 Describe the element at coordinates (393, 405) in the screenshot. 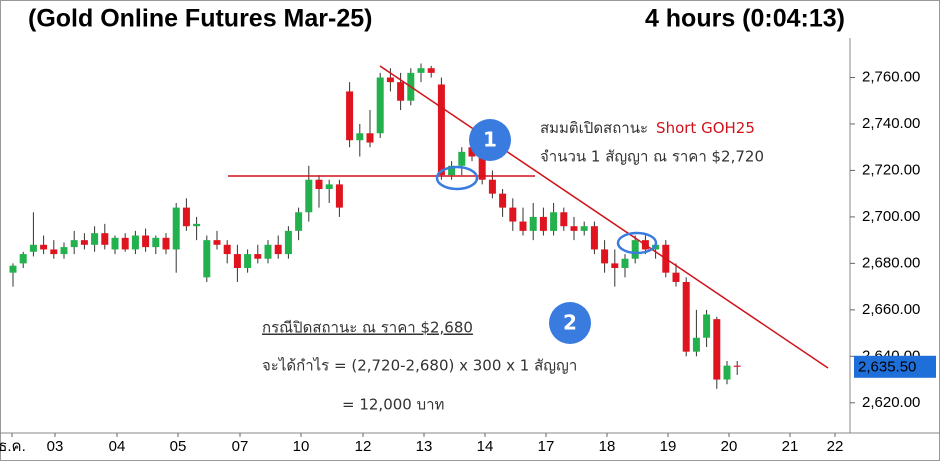

I see `annotation: = 12,000 บาท` at that location.